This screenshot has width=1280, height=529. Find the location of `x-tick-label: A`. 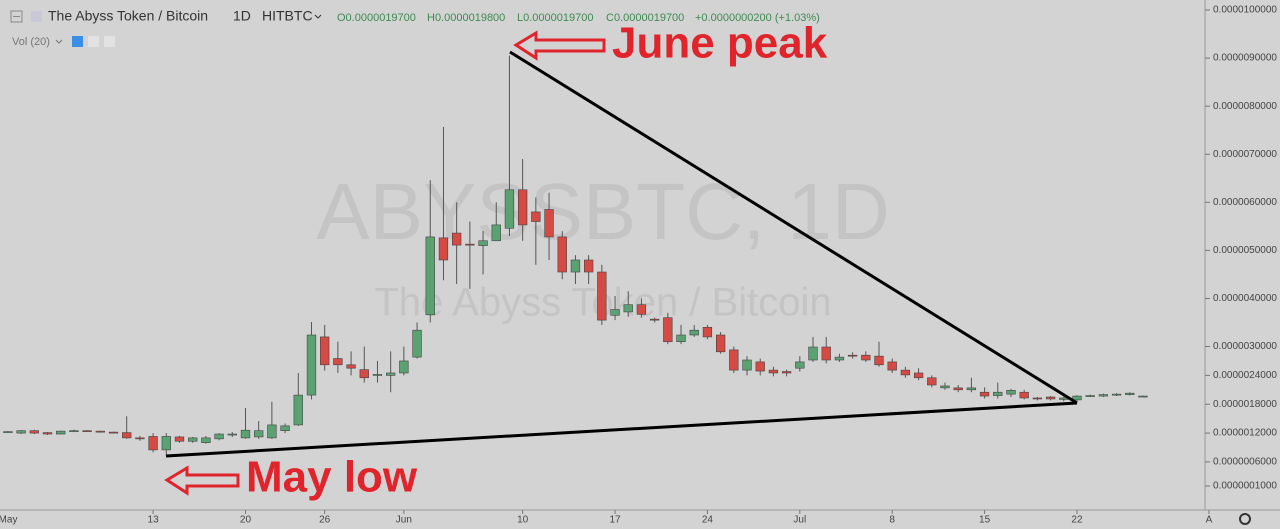

x-tick-label: A is located at coordinates (1209, 520).